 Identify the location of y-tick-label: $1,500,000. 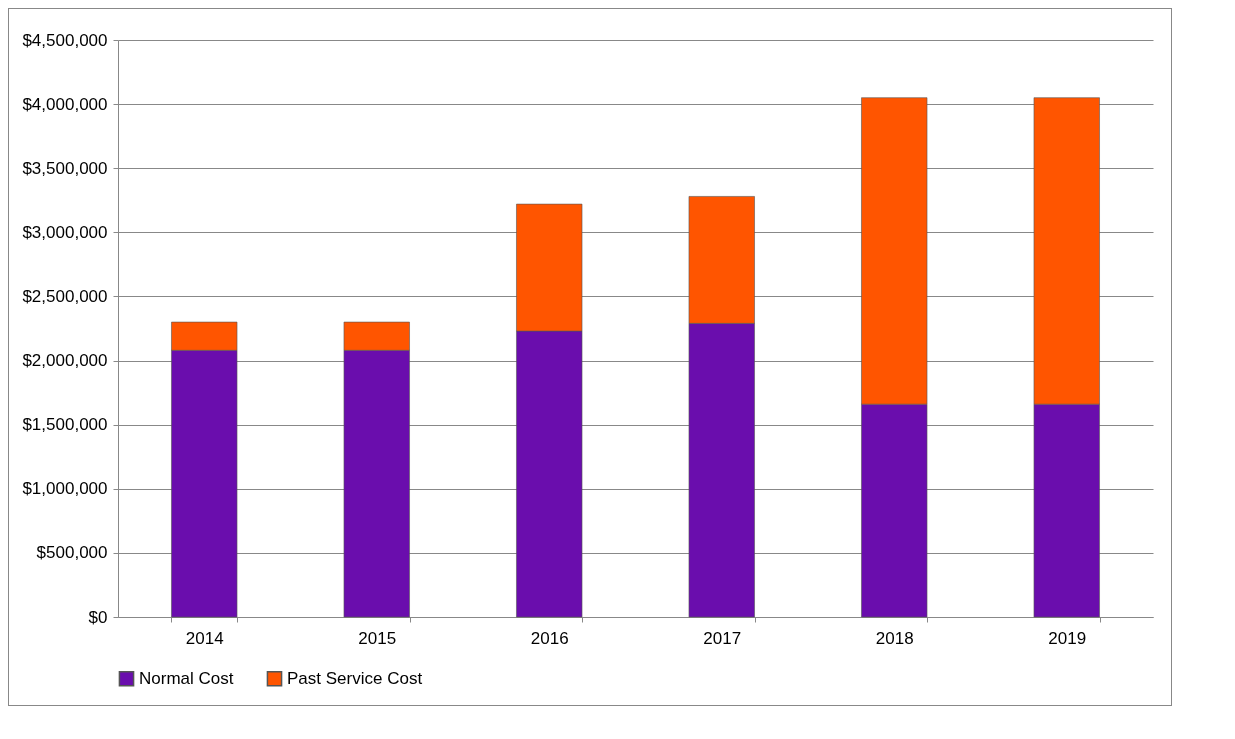
(65, 425).